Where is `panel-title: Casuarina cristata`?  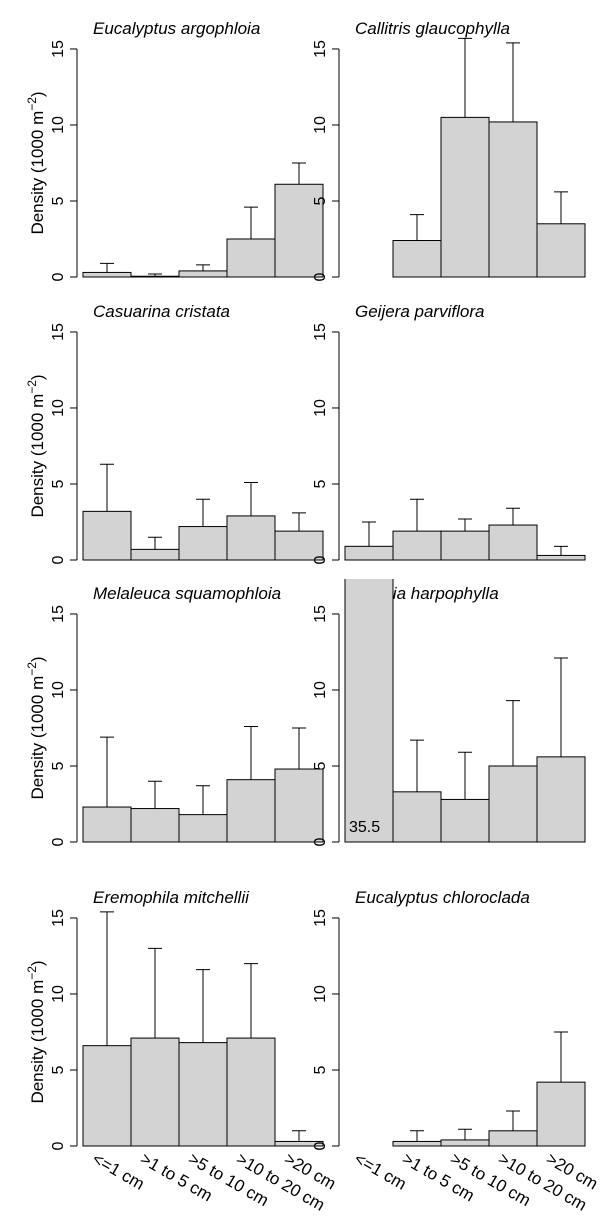 panel-title: Casuarina cristata is located at coordinates (161, 311).